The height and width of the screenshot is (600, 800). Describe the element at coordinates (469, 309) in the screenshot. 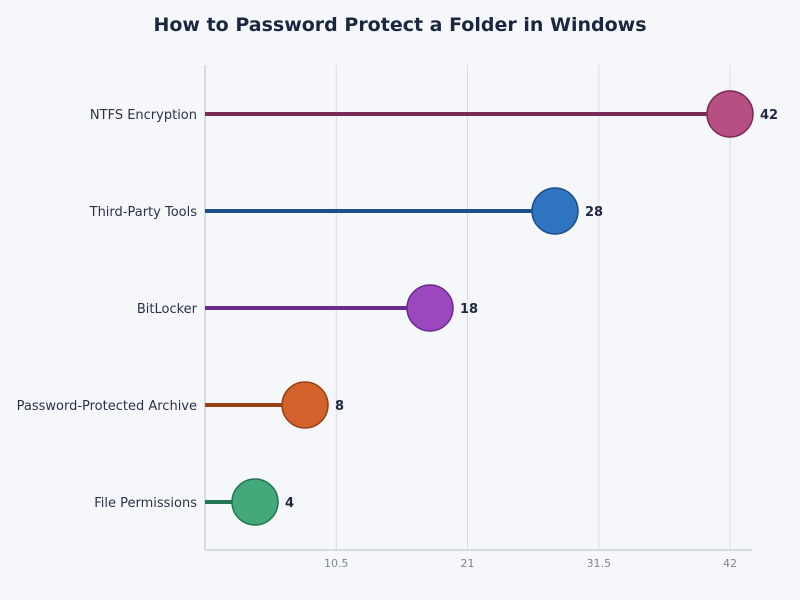

I see `value-label: 18` at that location.